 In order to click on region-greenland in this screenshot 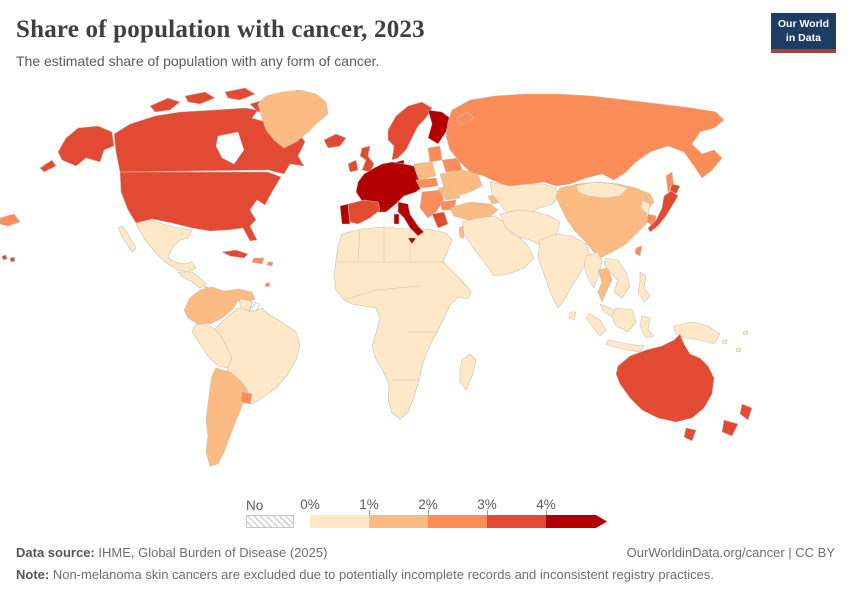, I will do `click(293, 119)`.